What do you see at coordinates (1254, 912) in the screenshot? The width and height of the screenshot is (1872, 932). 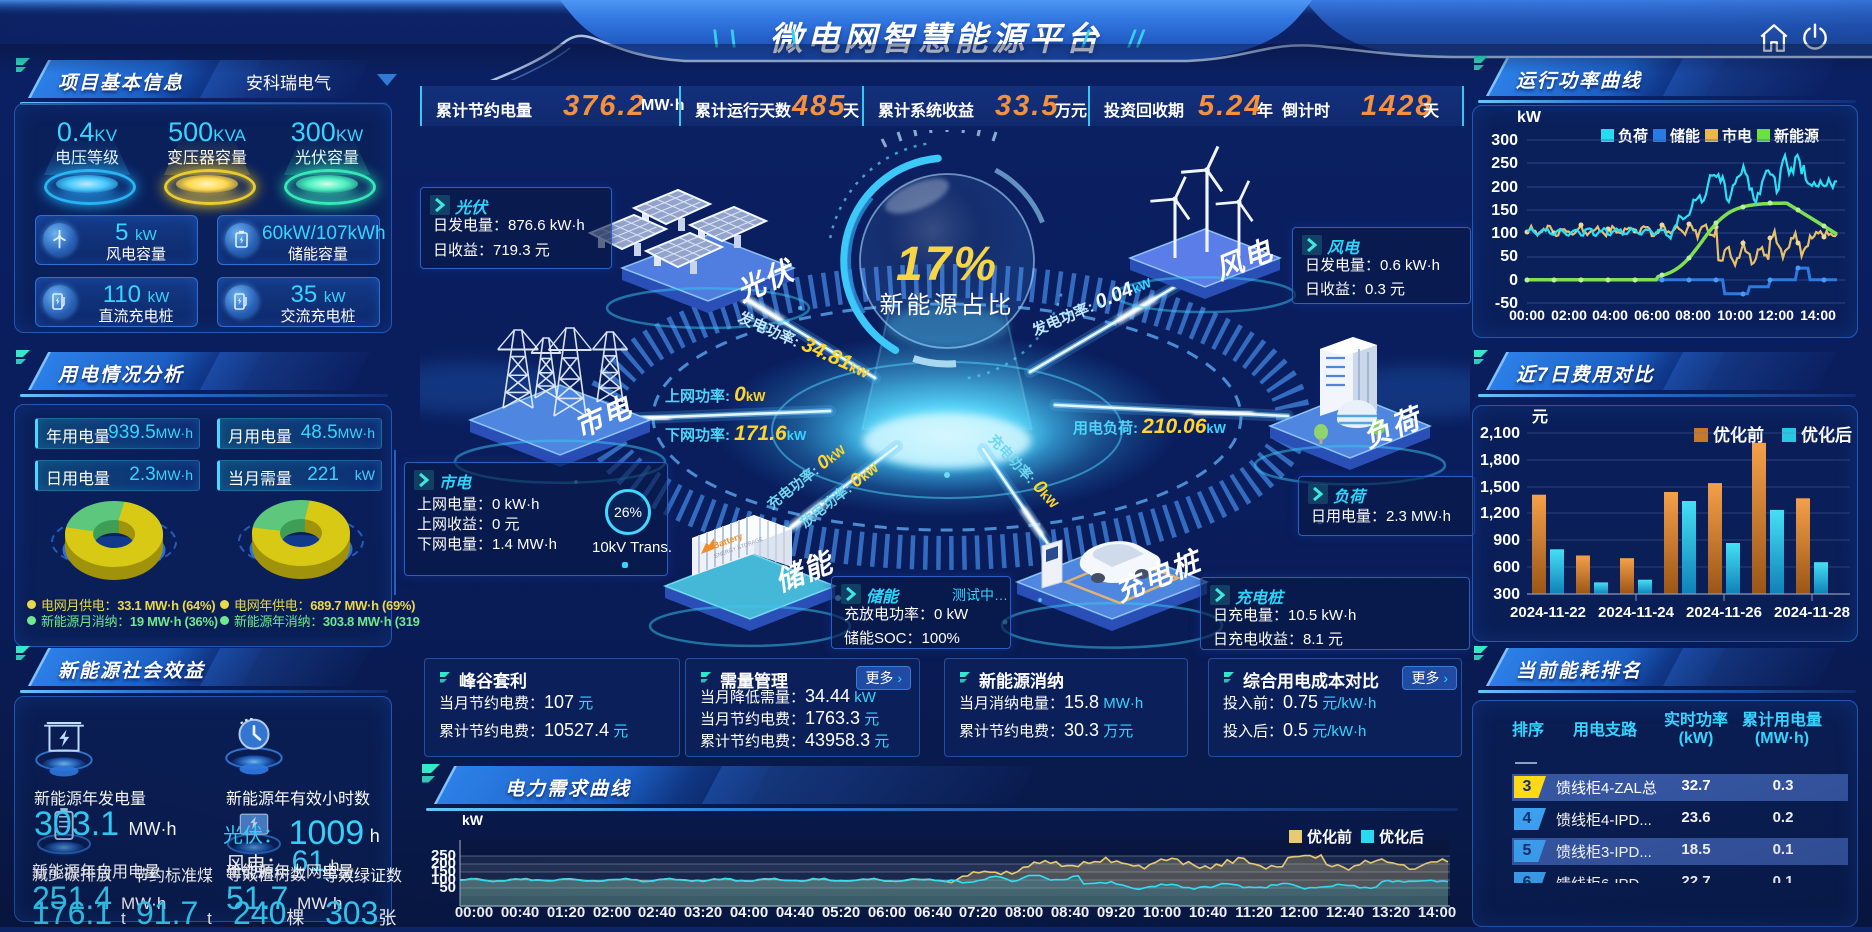 I see `svg-text: 11:20` at bounding box center [1254, 912].